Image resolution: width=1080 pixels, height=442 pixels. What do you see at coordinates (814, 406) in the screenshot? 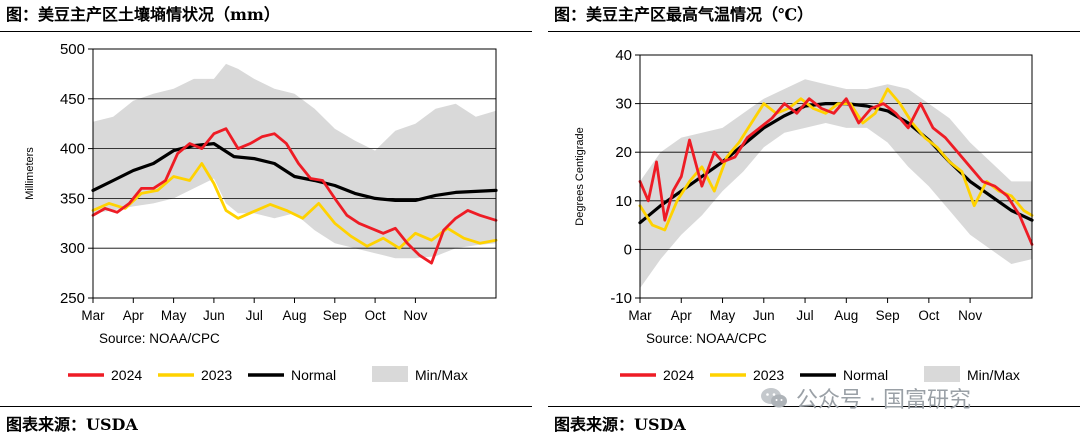
I see `temp-footer-rule` at bounding box center [814, 406].